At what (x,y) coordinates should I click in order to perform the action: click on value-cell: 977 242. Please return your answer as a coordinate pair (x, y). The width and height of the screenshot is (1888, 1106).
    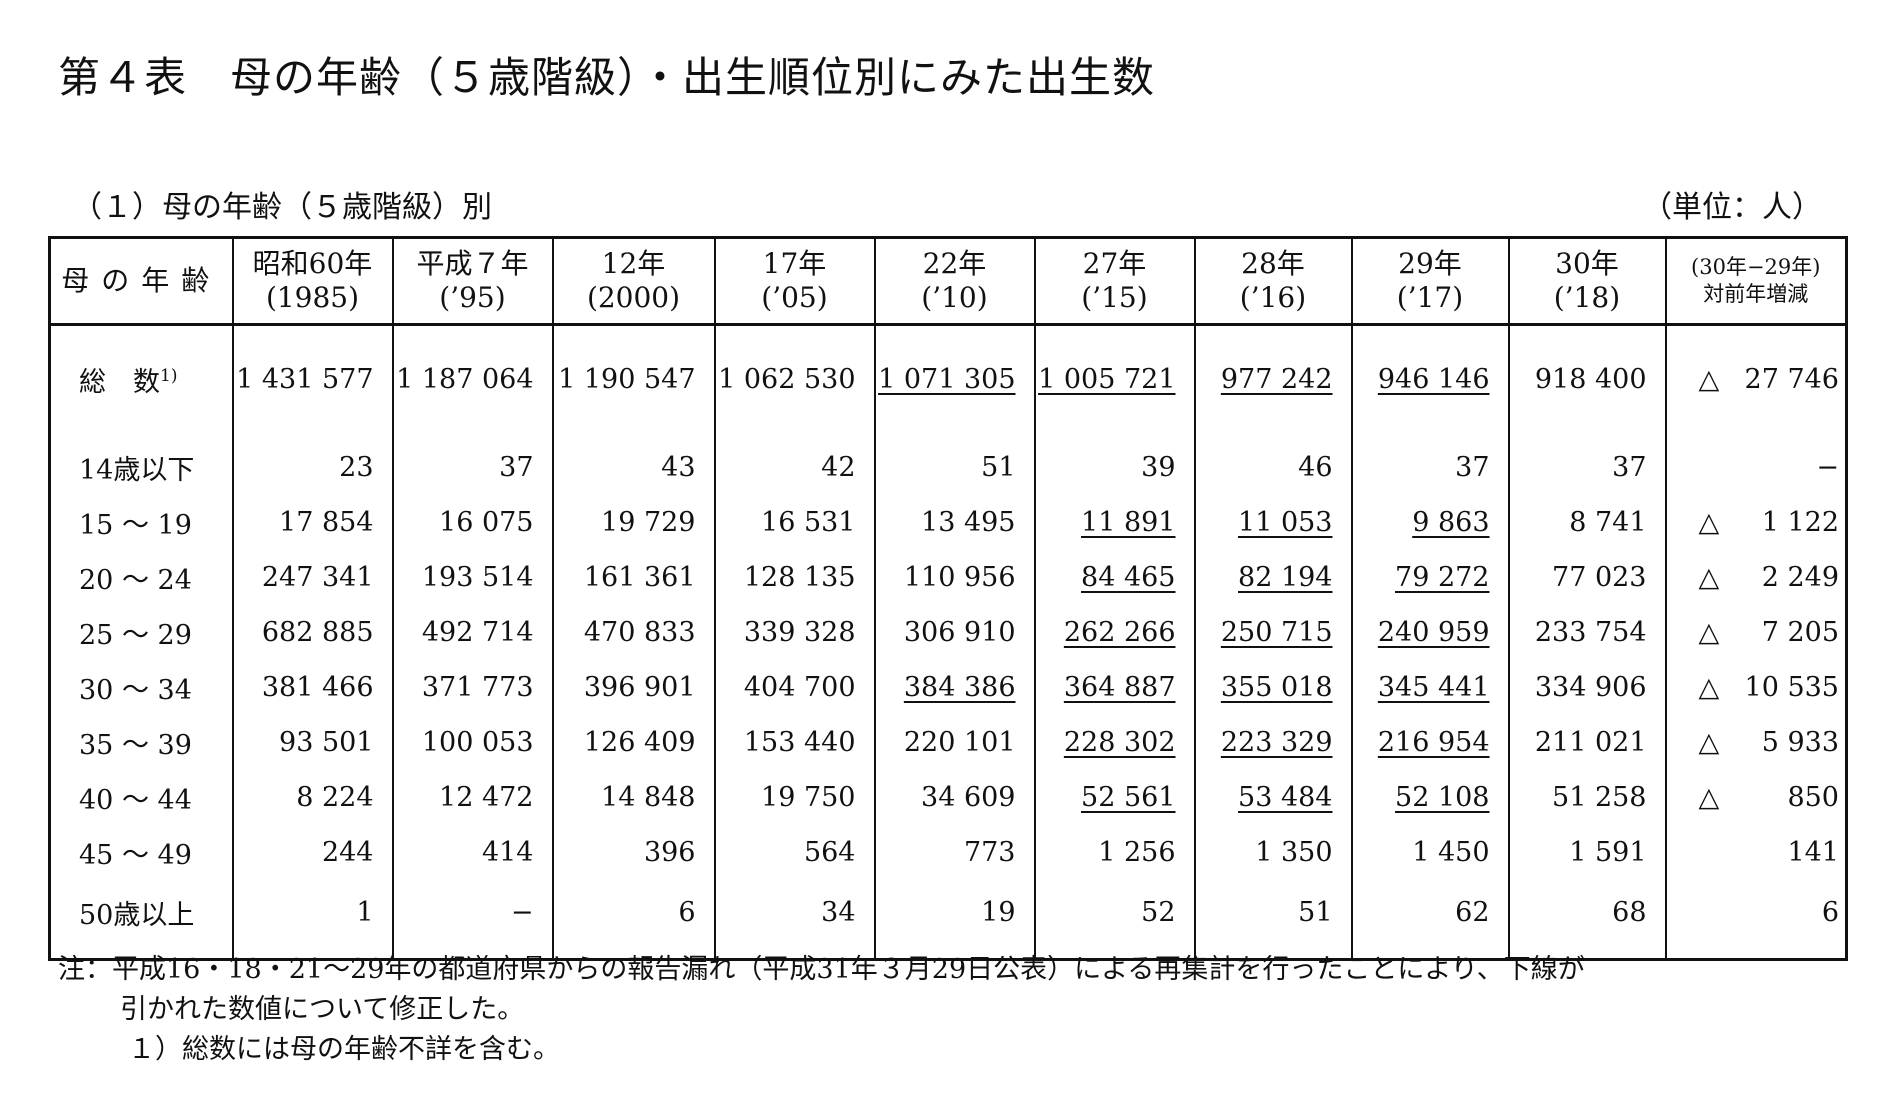
    Looking at the image, I should click on (1272, 378).